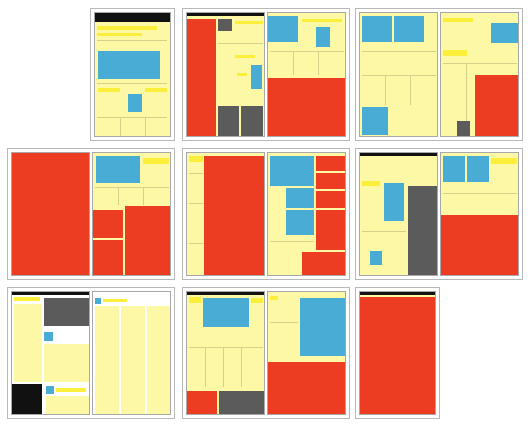 This screenshot has height=427, width=530. I want to click on black-block, so click(27, 399).